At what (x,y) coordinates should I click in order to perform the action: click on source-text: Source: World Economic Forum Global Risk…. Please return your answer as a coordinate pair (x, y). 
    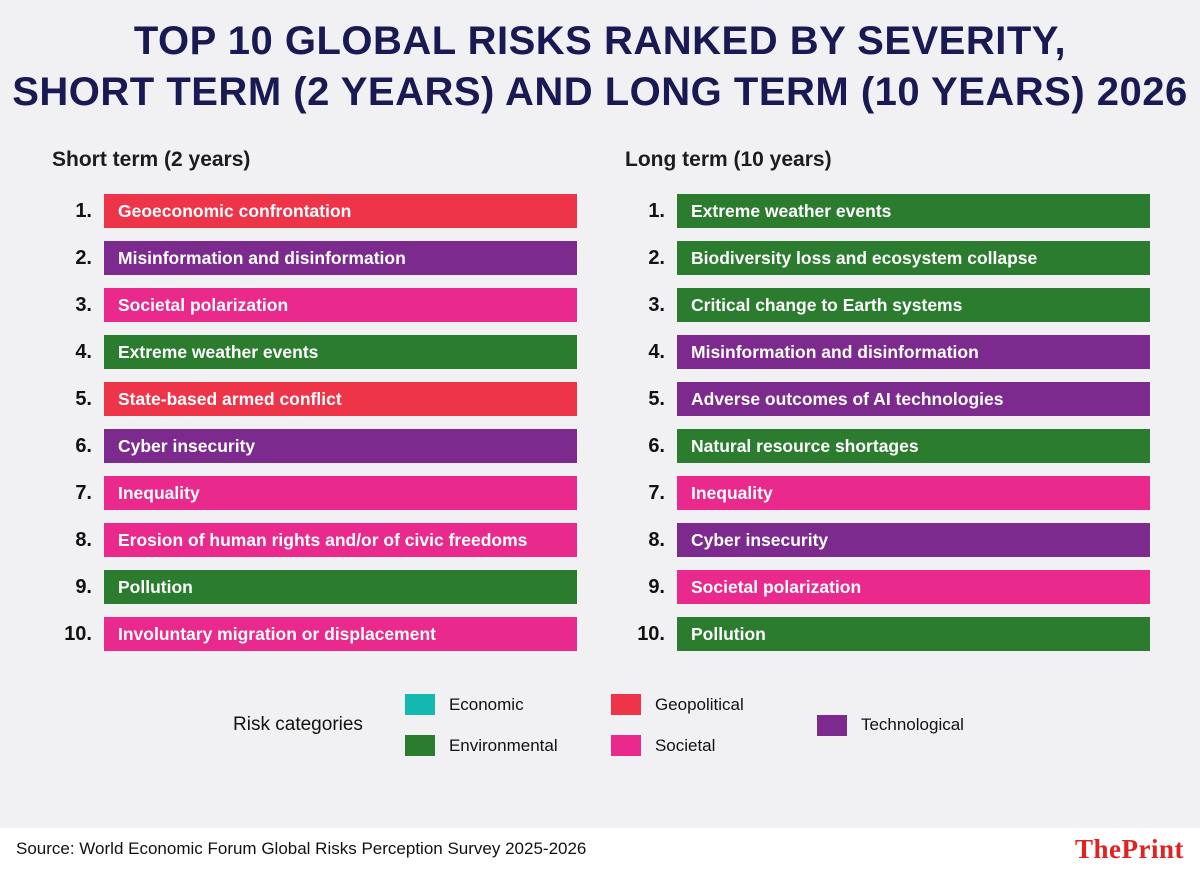
    Looking at the image, I should click on (301, 848).